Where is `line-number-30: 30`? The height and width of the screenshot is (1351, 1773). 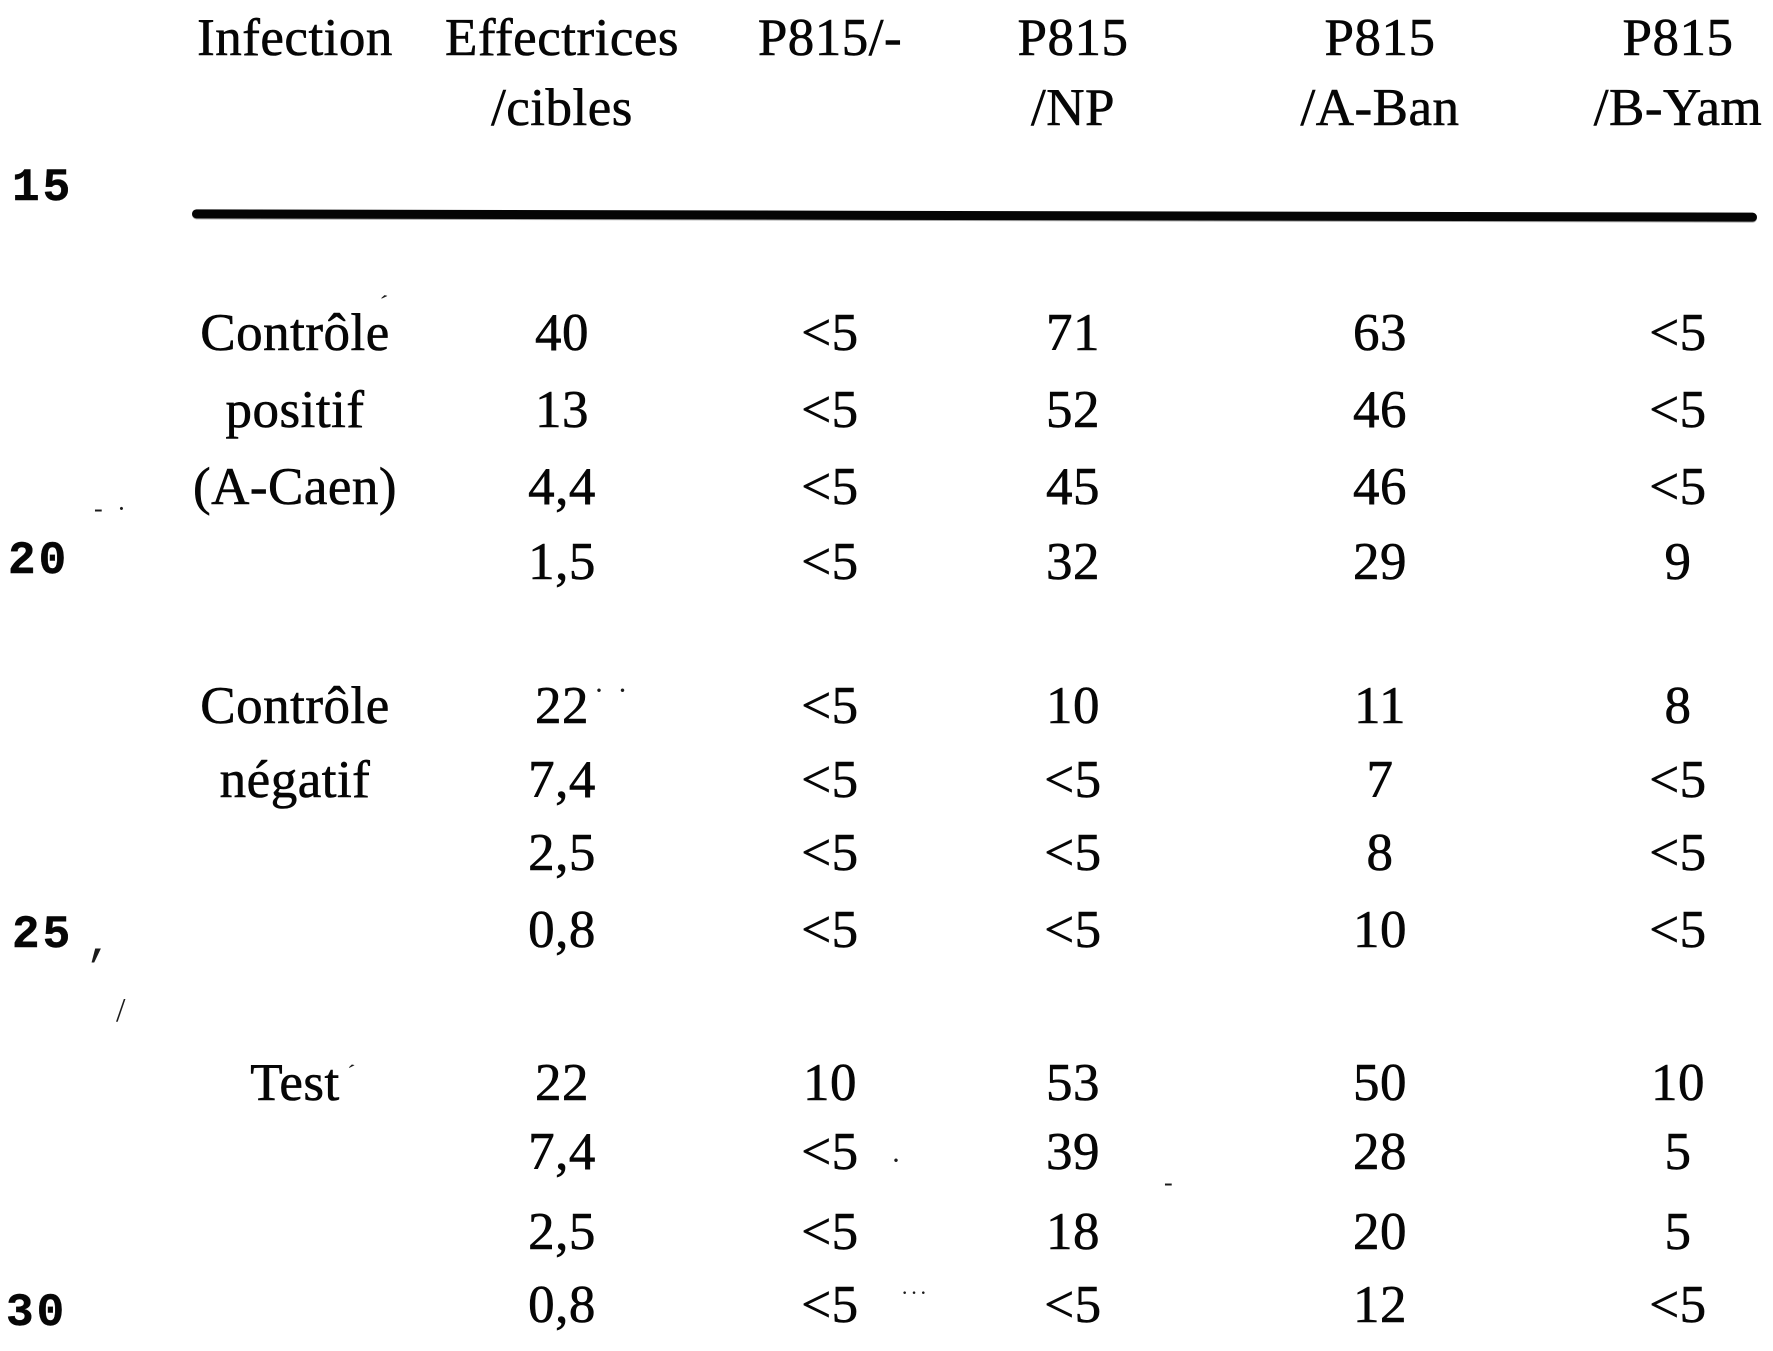
line-number-30: 30 is located at coordinates (37, 1313).